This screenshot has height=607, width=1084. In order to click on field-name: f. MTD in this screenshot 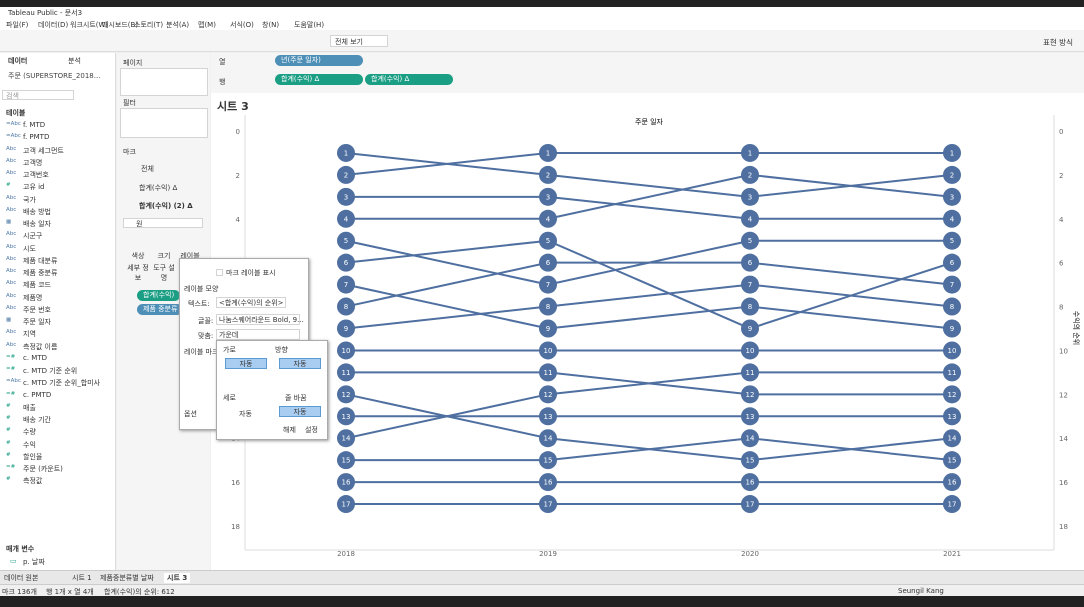, I will do `click(34, 125)`.